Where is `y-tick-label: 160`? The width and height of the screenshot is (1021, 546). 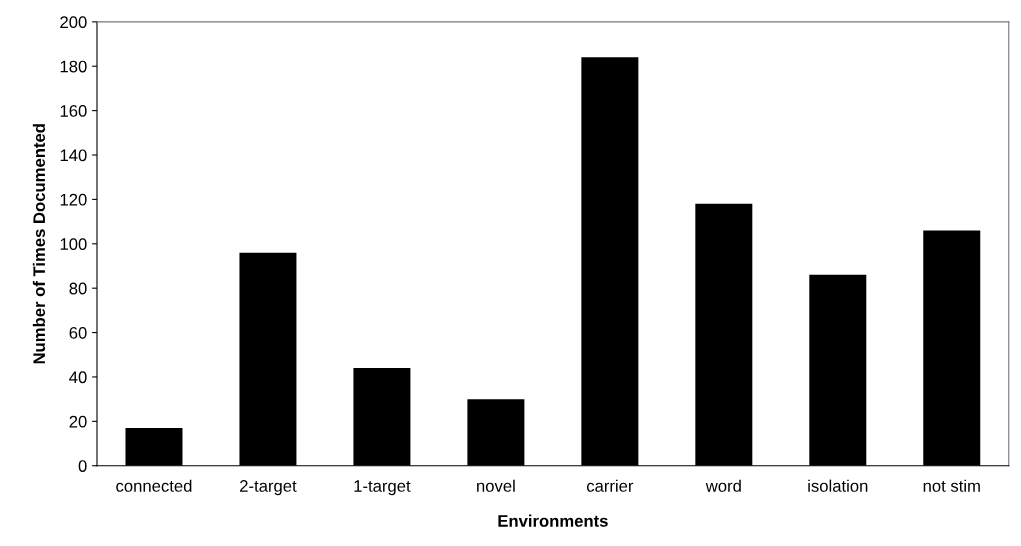
y-tick-label: 160 is located at coordinates (73, 111).